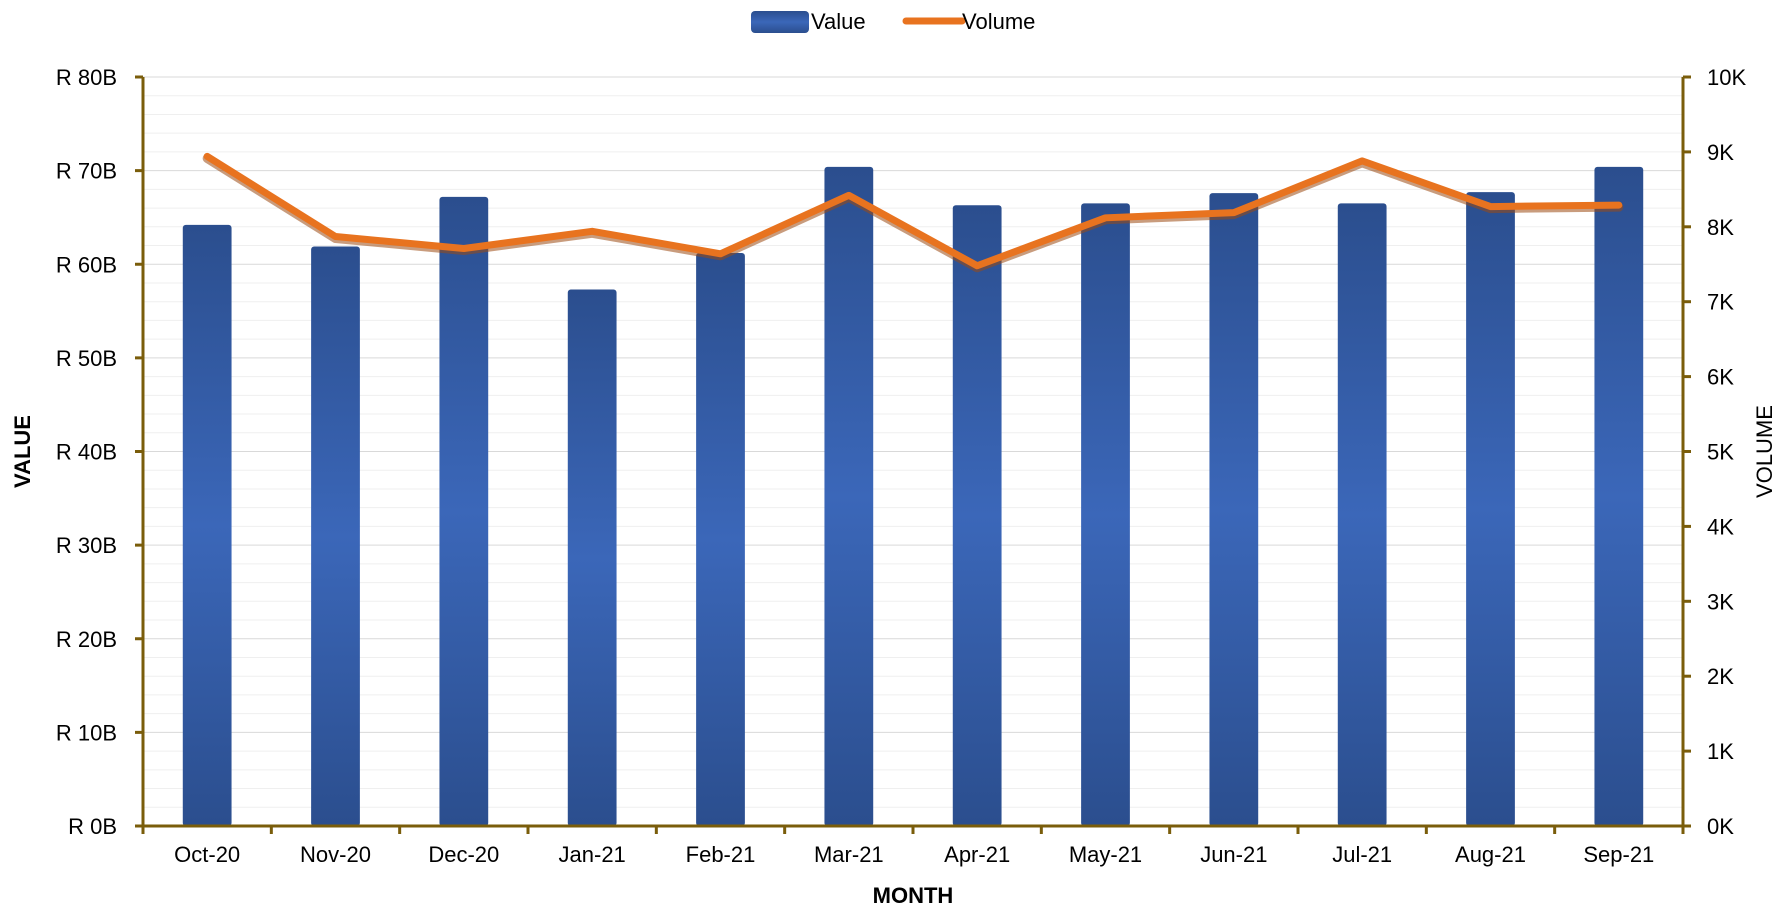 This screenshot has width=1792, height=908. What do you see at coordinates (913, 895) in the screenshot?
I see `x-axis-title: MONTH` at bounding box center [913, 895].